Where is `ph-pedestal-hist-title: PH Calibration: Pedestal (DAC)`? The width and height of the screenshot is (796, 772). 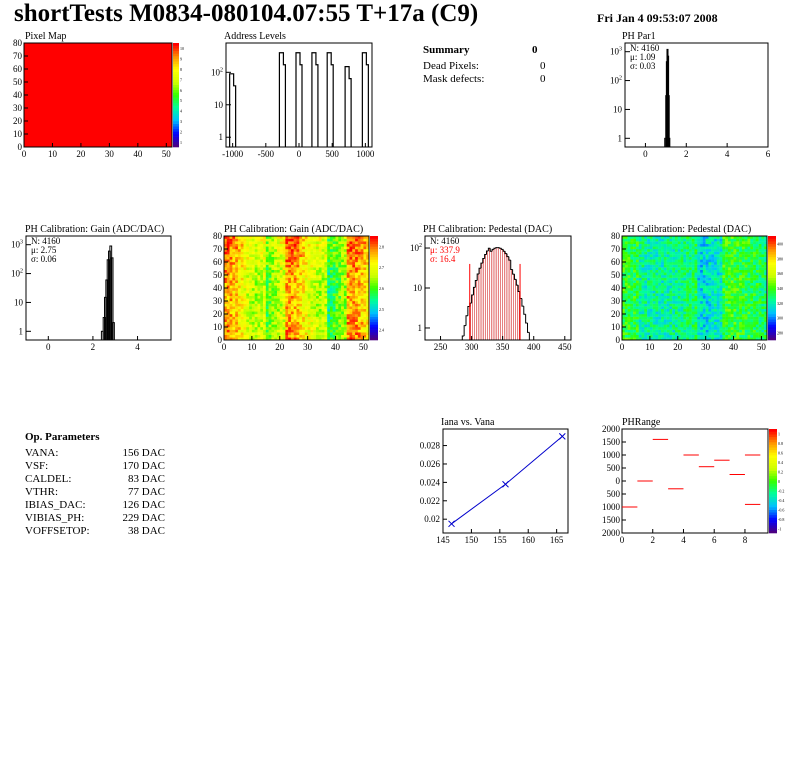
ph-pedestal-hist-title: PH Calibration: Pedestal (DAC) is located at coordinates (488, 229).